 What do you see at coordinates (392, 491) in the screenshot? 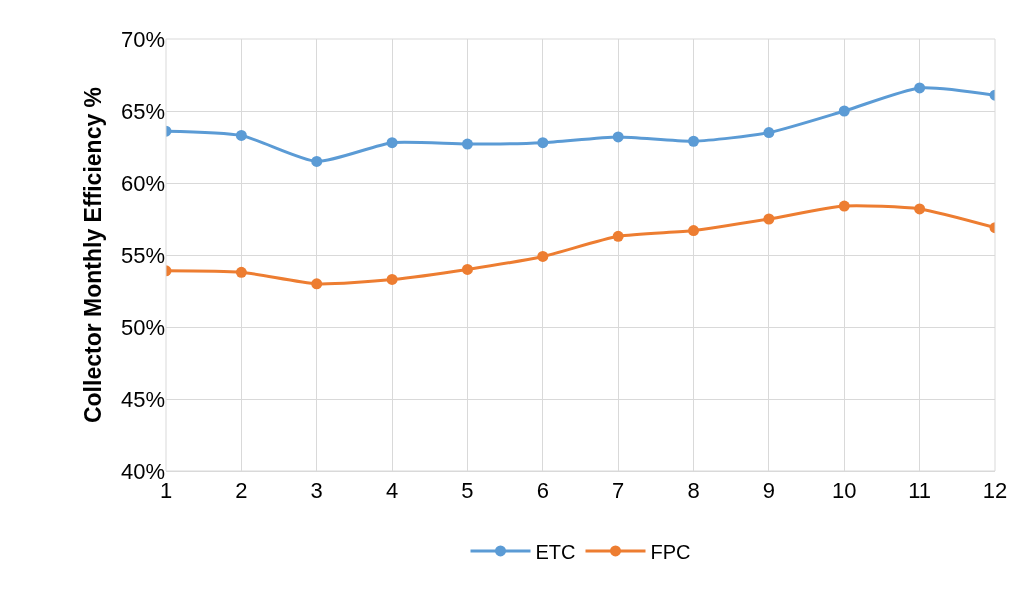
I see `x-tick-label: 4` at bounding box center [392, 491].